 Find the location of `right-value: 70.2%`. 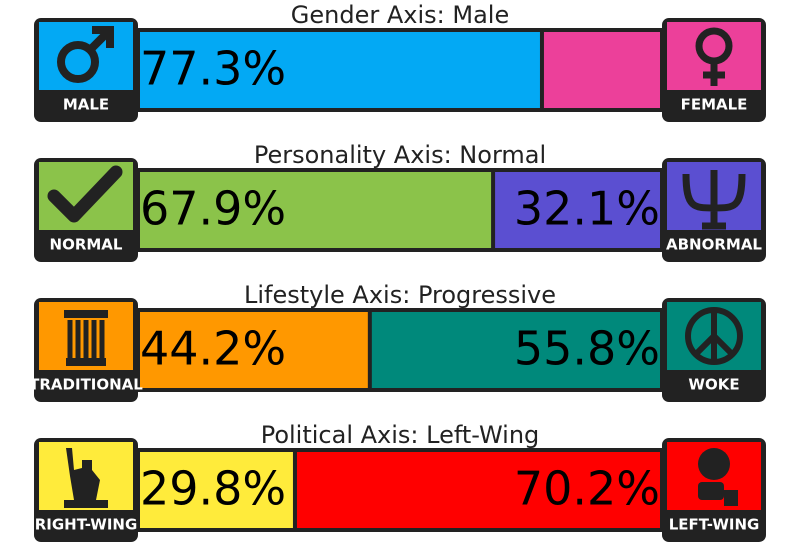

right-value: 70.2% is located at coordinates (587, 489).